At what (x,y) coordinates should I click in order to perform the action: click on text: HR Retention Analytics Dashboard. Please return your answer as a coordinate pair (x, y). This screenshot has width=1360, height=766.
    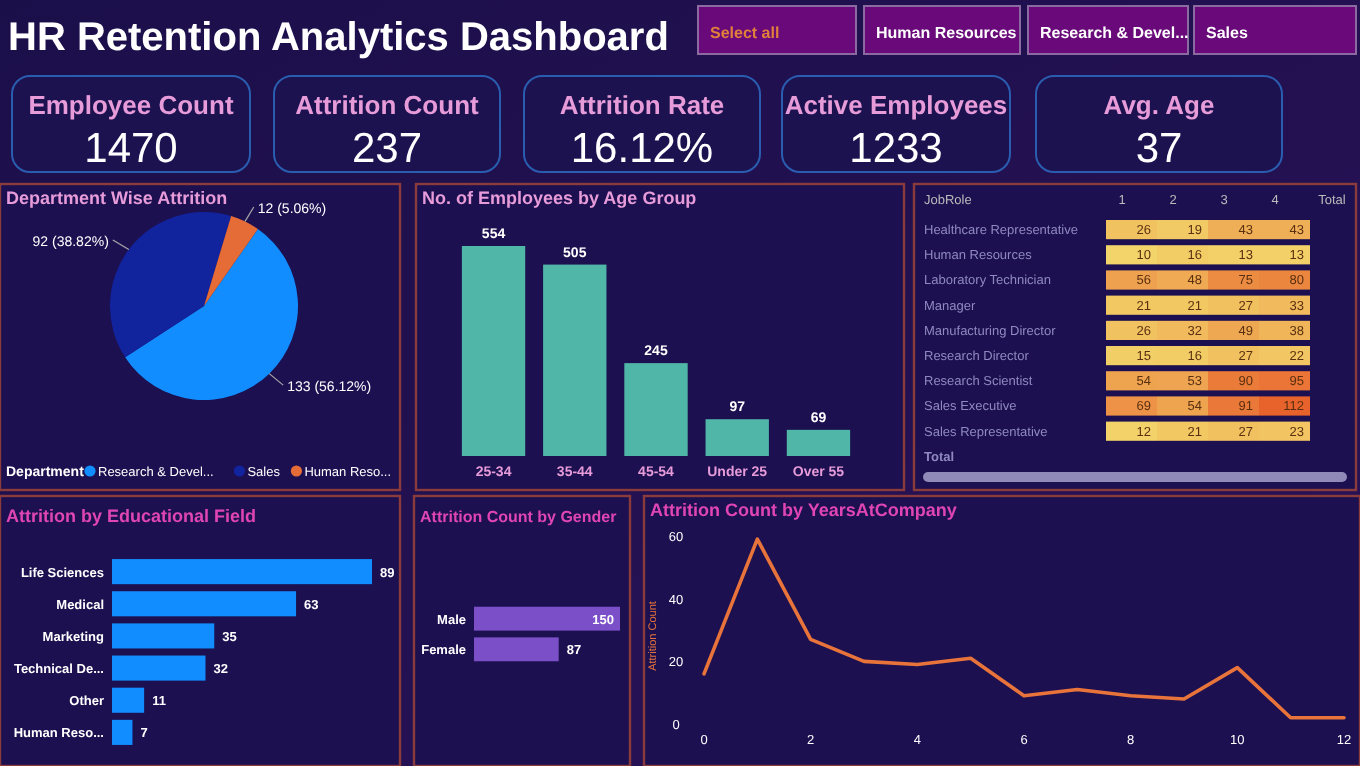
    Looking at the image, I should click on (338, 38).